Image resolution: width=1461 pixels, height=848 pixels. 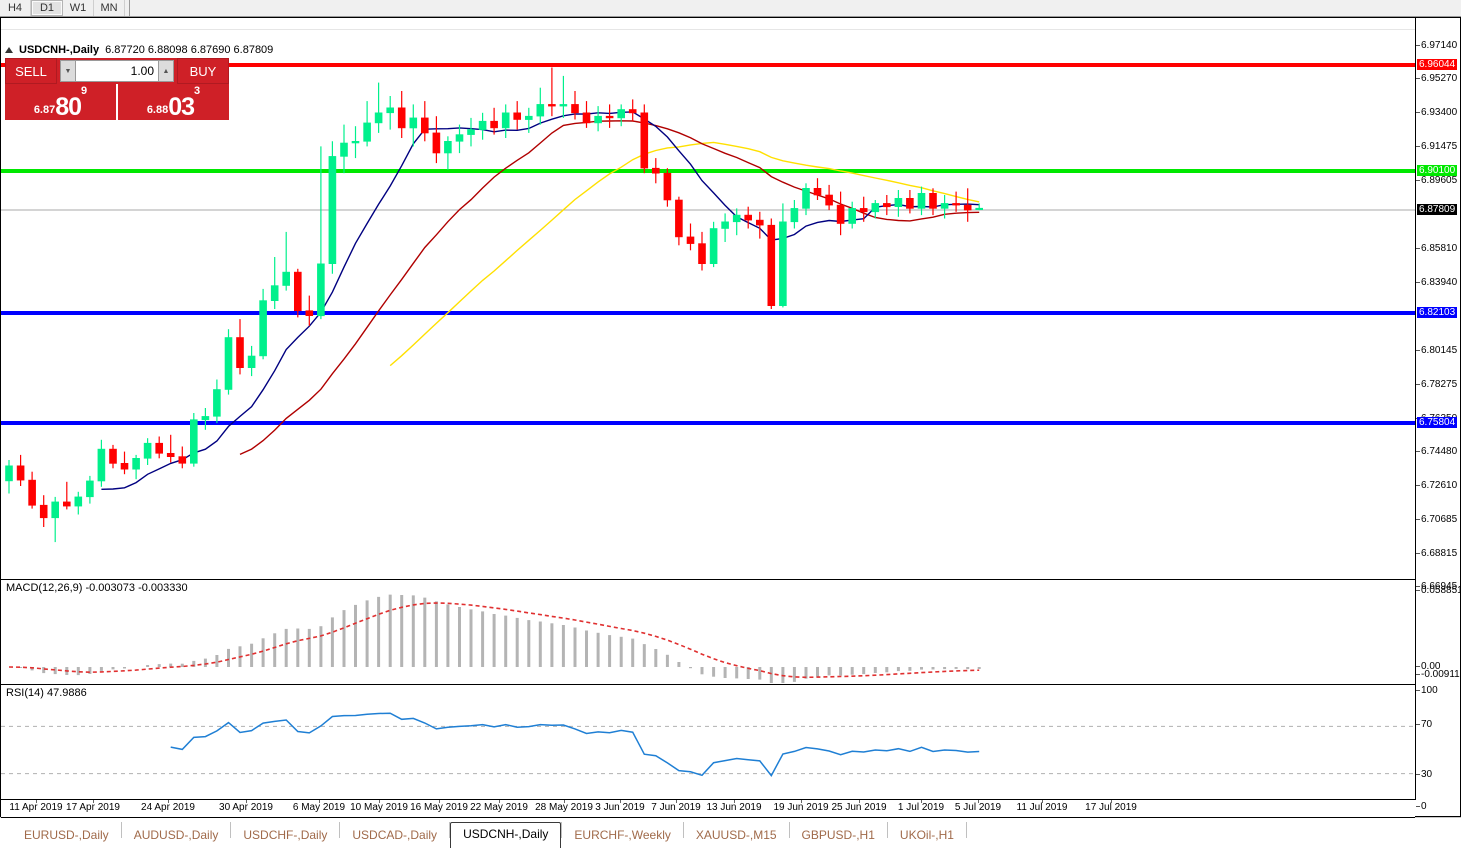 What do you see at coordinates (1438, 590) in the screenshot?
I see `indicator-tick: 0.058851` at bounding box center [1438, 590].